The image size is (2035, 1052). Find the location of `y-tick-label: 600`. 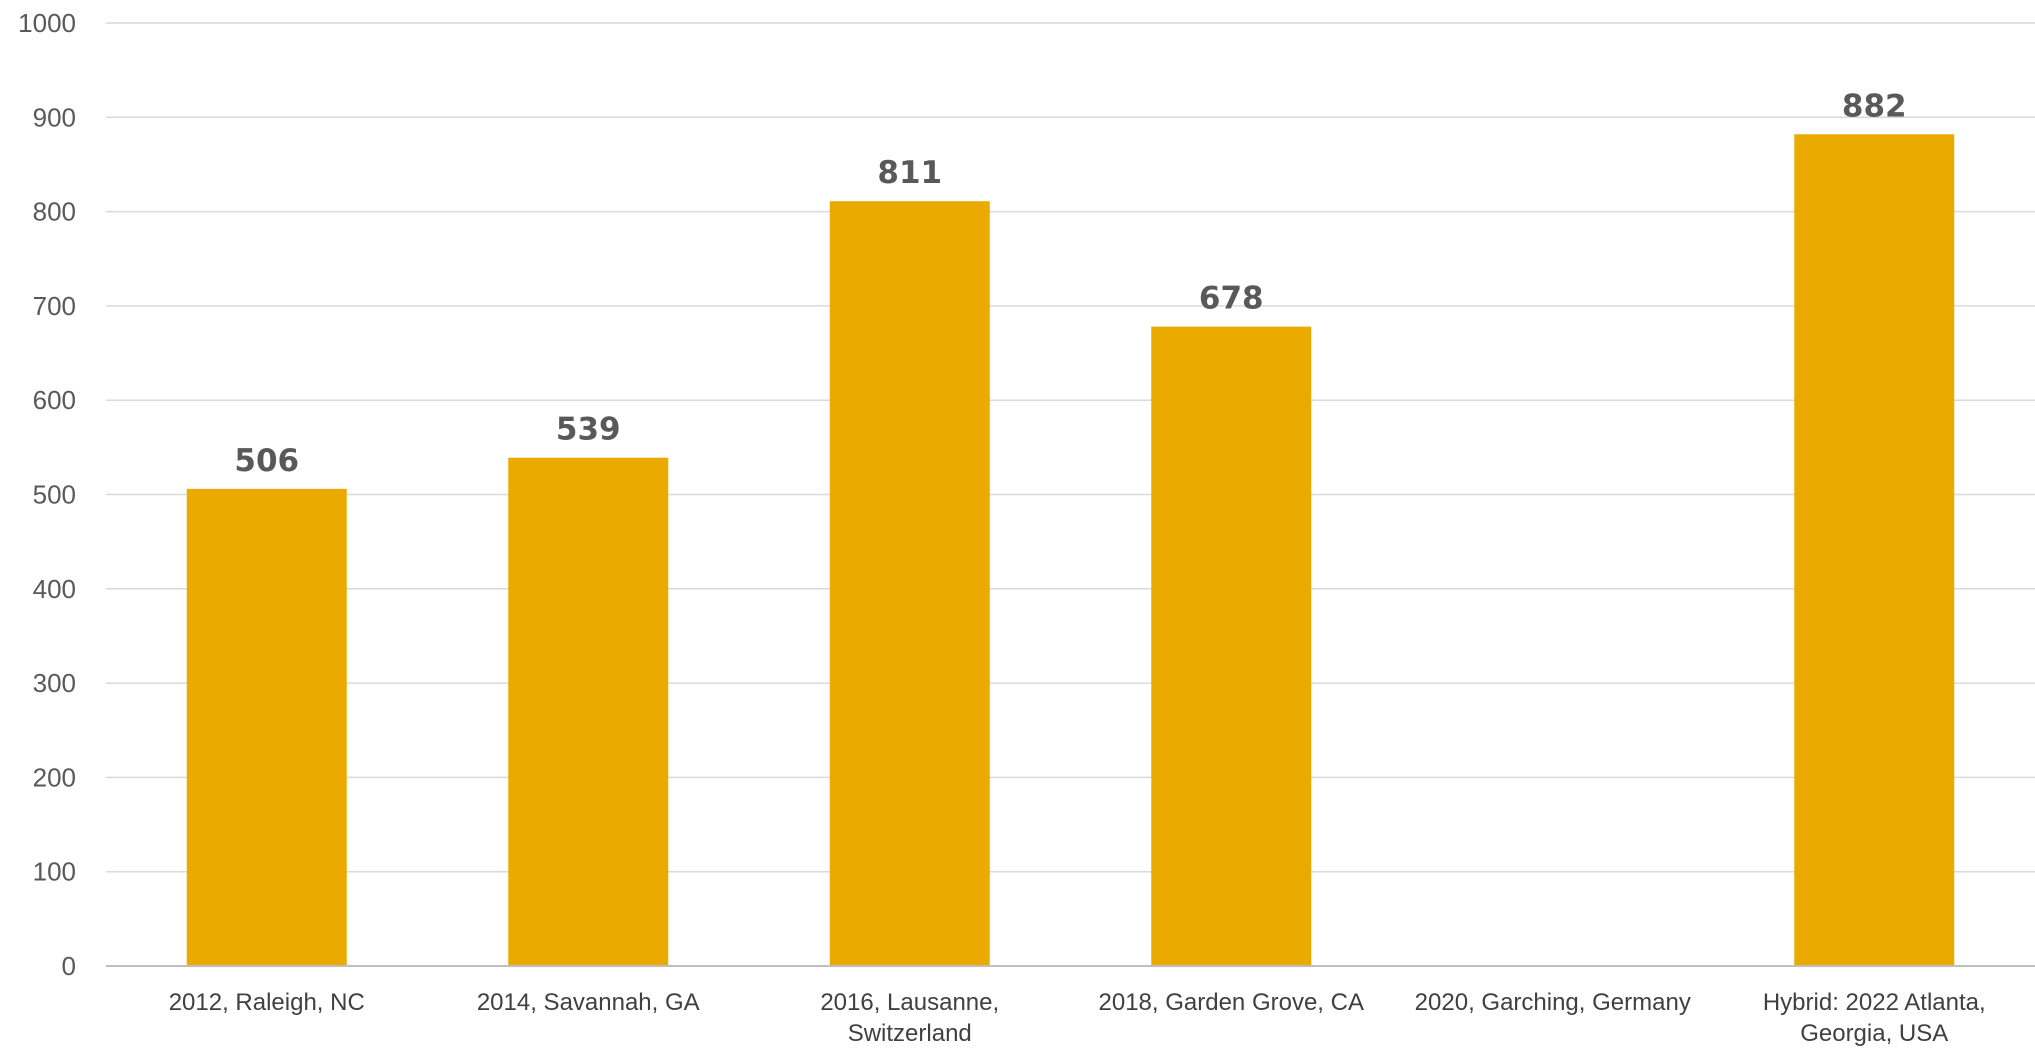

y-tick-label: 600 is located at coordinates (54, 400).